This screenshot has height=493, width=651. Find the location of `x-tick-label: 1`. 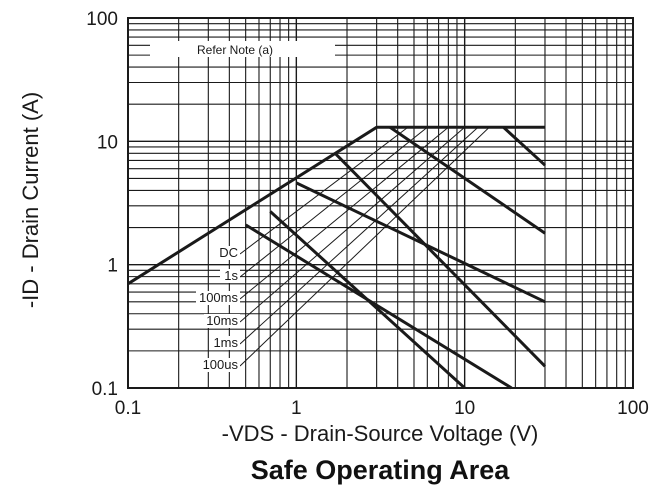

x-tick-label: 1 is located at coordinates (296, 408).